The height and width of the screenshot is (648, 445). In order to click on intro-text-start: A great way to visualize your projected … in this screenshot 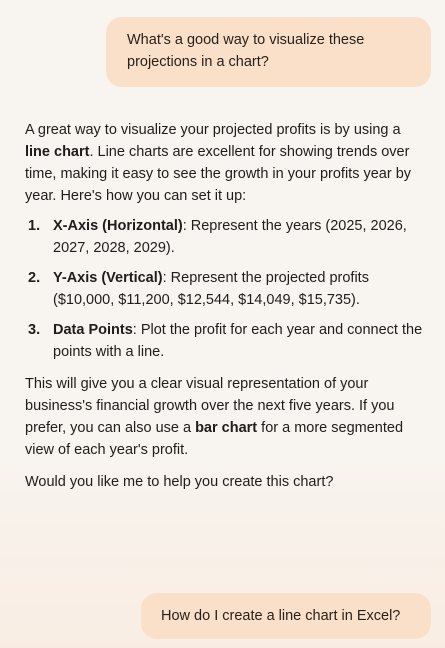, I will do `click(213, 130)`.